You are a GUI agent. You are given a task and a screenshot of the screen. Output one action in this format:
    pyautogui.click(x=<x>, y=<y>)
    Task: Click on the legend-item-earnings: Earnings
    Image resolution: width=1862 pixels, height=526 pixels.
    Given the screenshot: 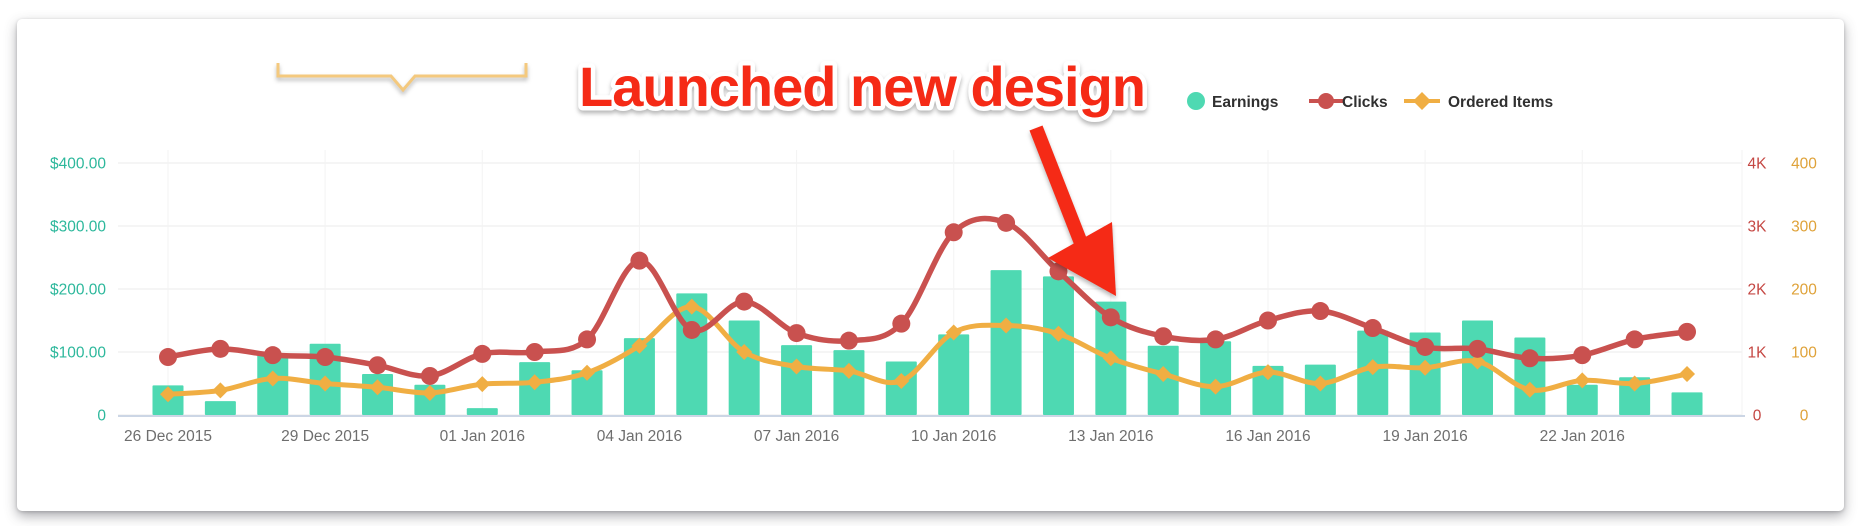 What is the action you would take?
    pyautogui.click(x=1232, y=101)
    